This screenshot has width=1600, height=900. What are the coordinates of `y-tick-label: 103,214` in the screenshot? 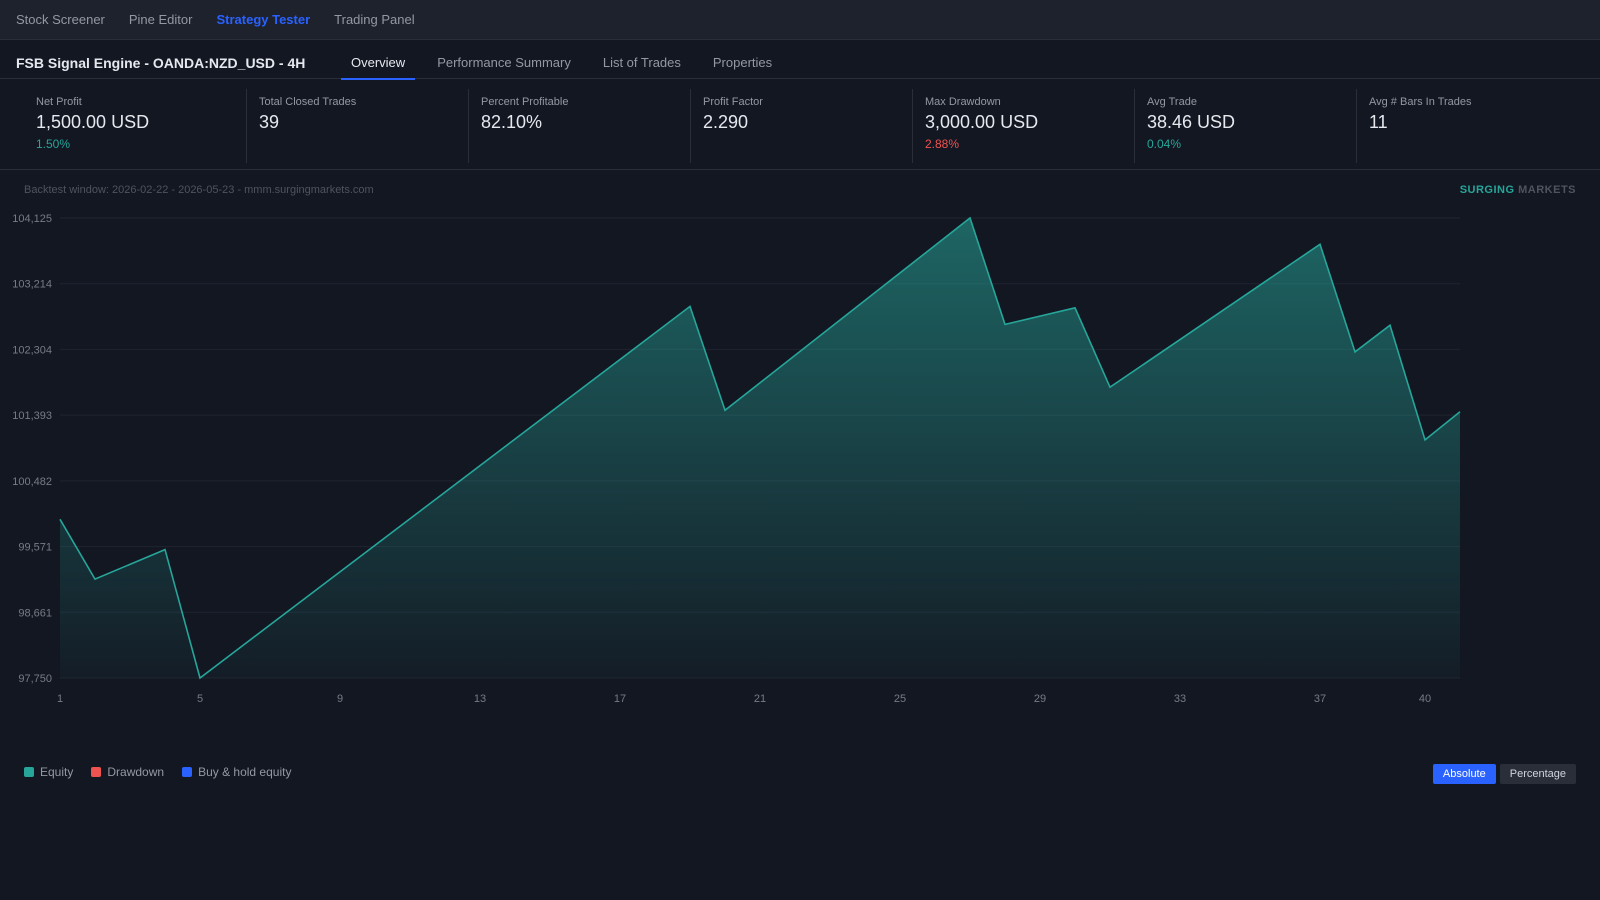 It's located at (32, 285).